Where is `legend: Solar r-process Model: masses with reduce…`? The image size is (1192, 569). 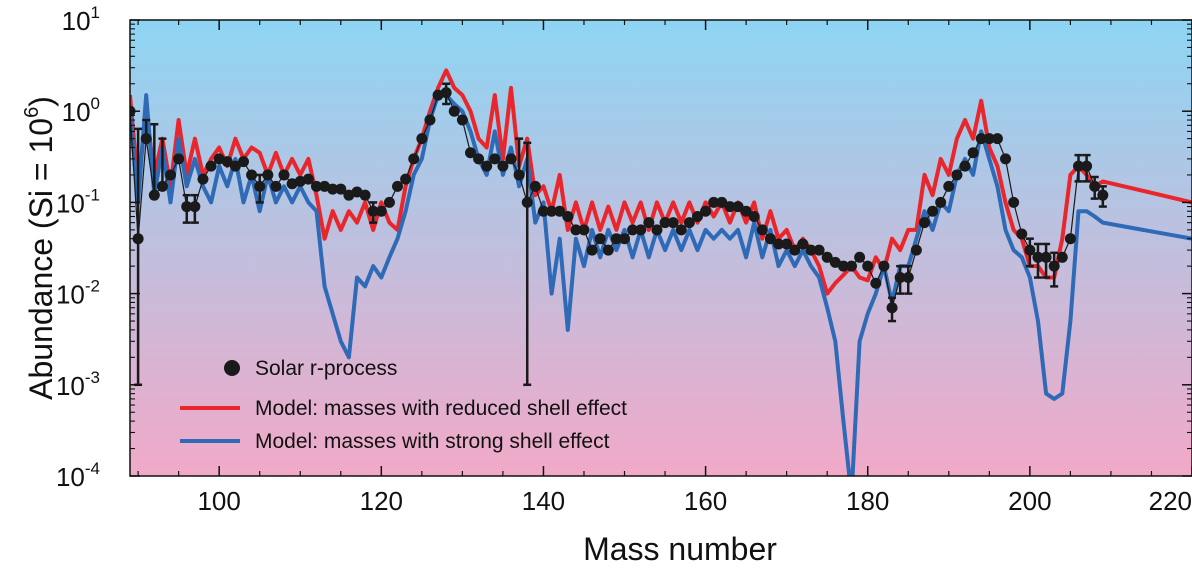 legend: Solar r-process Model: masses with reduce… is located at coordinates (403, 405).